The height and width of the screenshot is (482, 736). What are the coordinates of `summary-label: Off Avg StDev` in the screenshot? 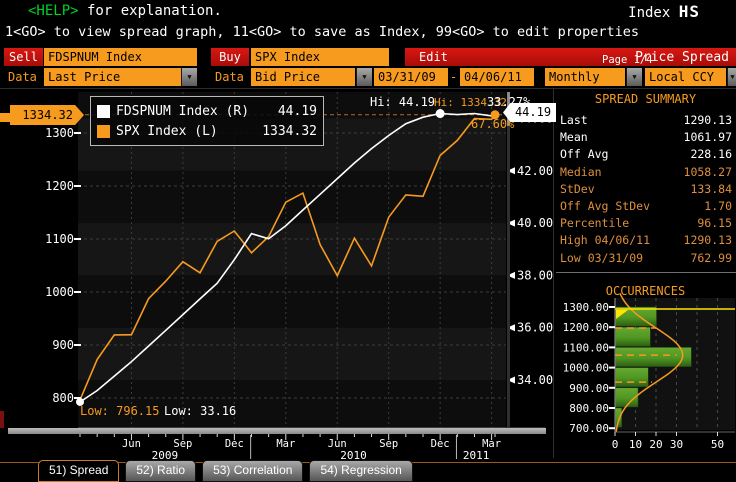 It's located at (605, 206).